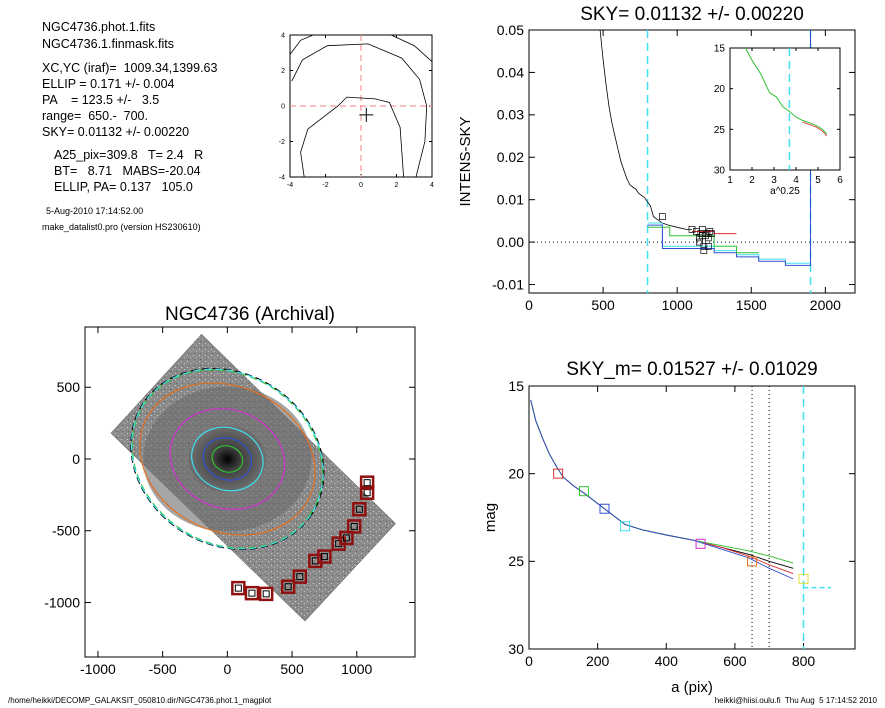 This screenshot has height=708, width=885. I want to click on galaxy-bulge, so click(227, 459).